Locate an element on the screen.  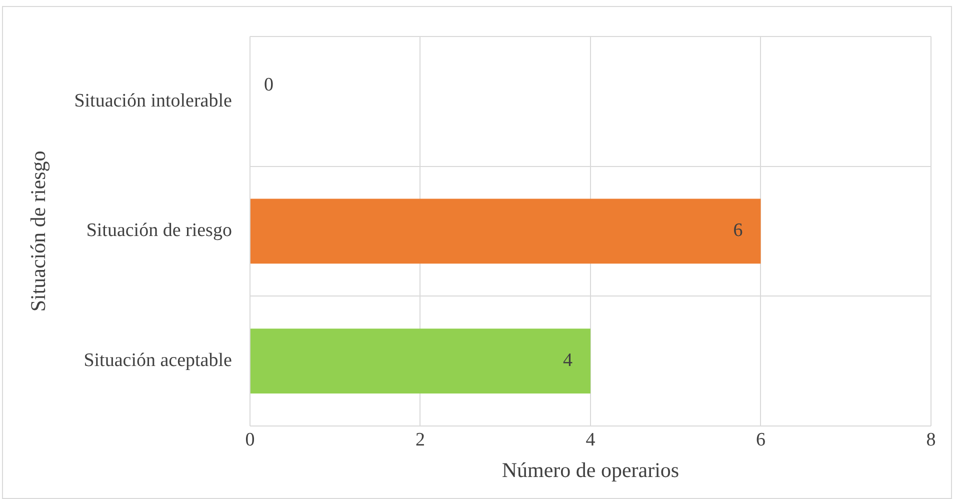
data-label: 0 is located at coordinates (269, 85).